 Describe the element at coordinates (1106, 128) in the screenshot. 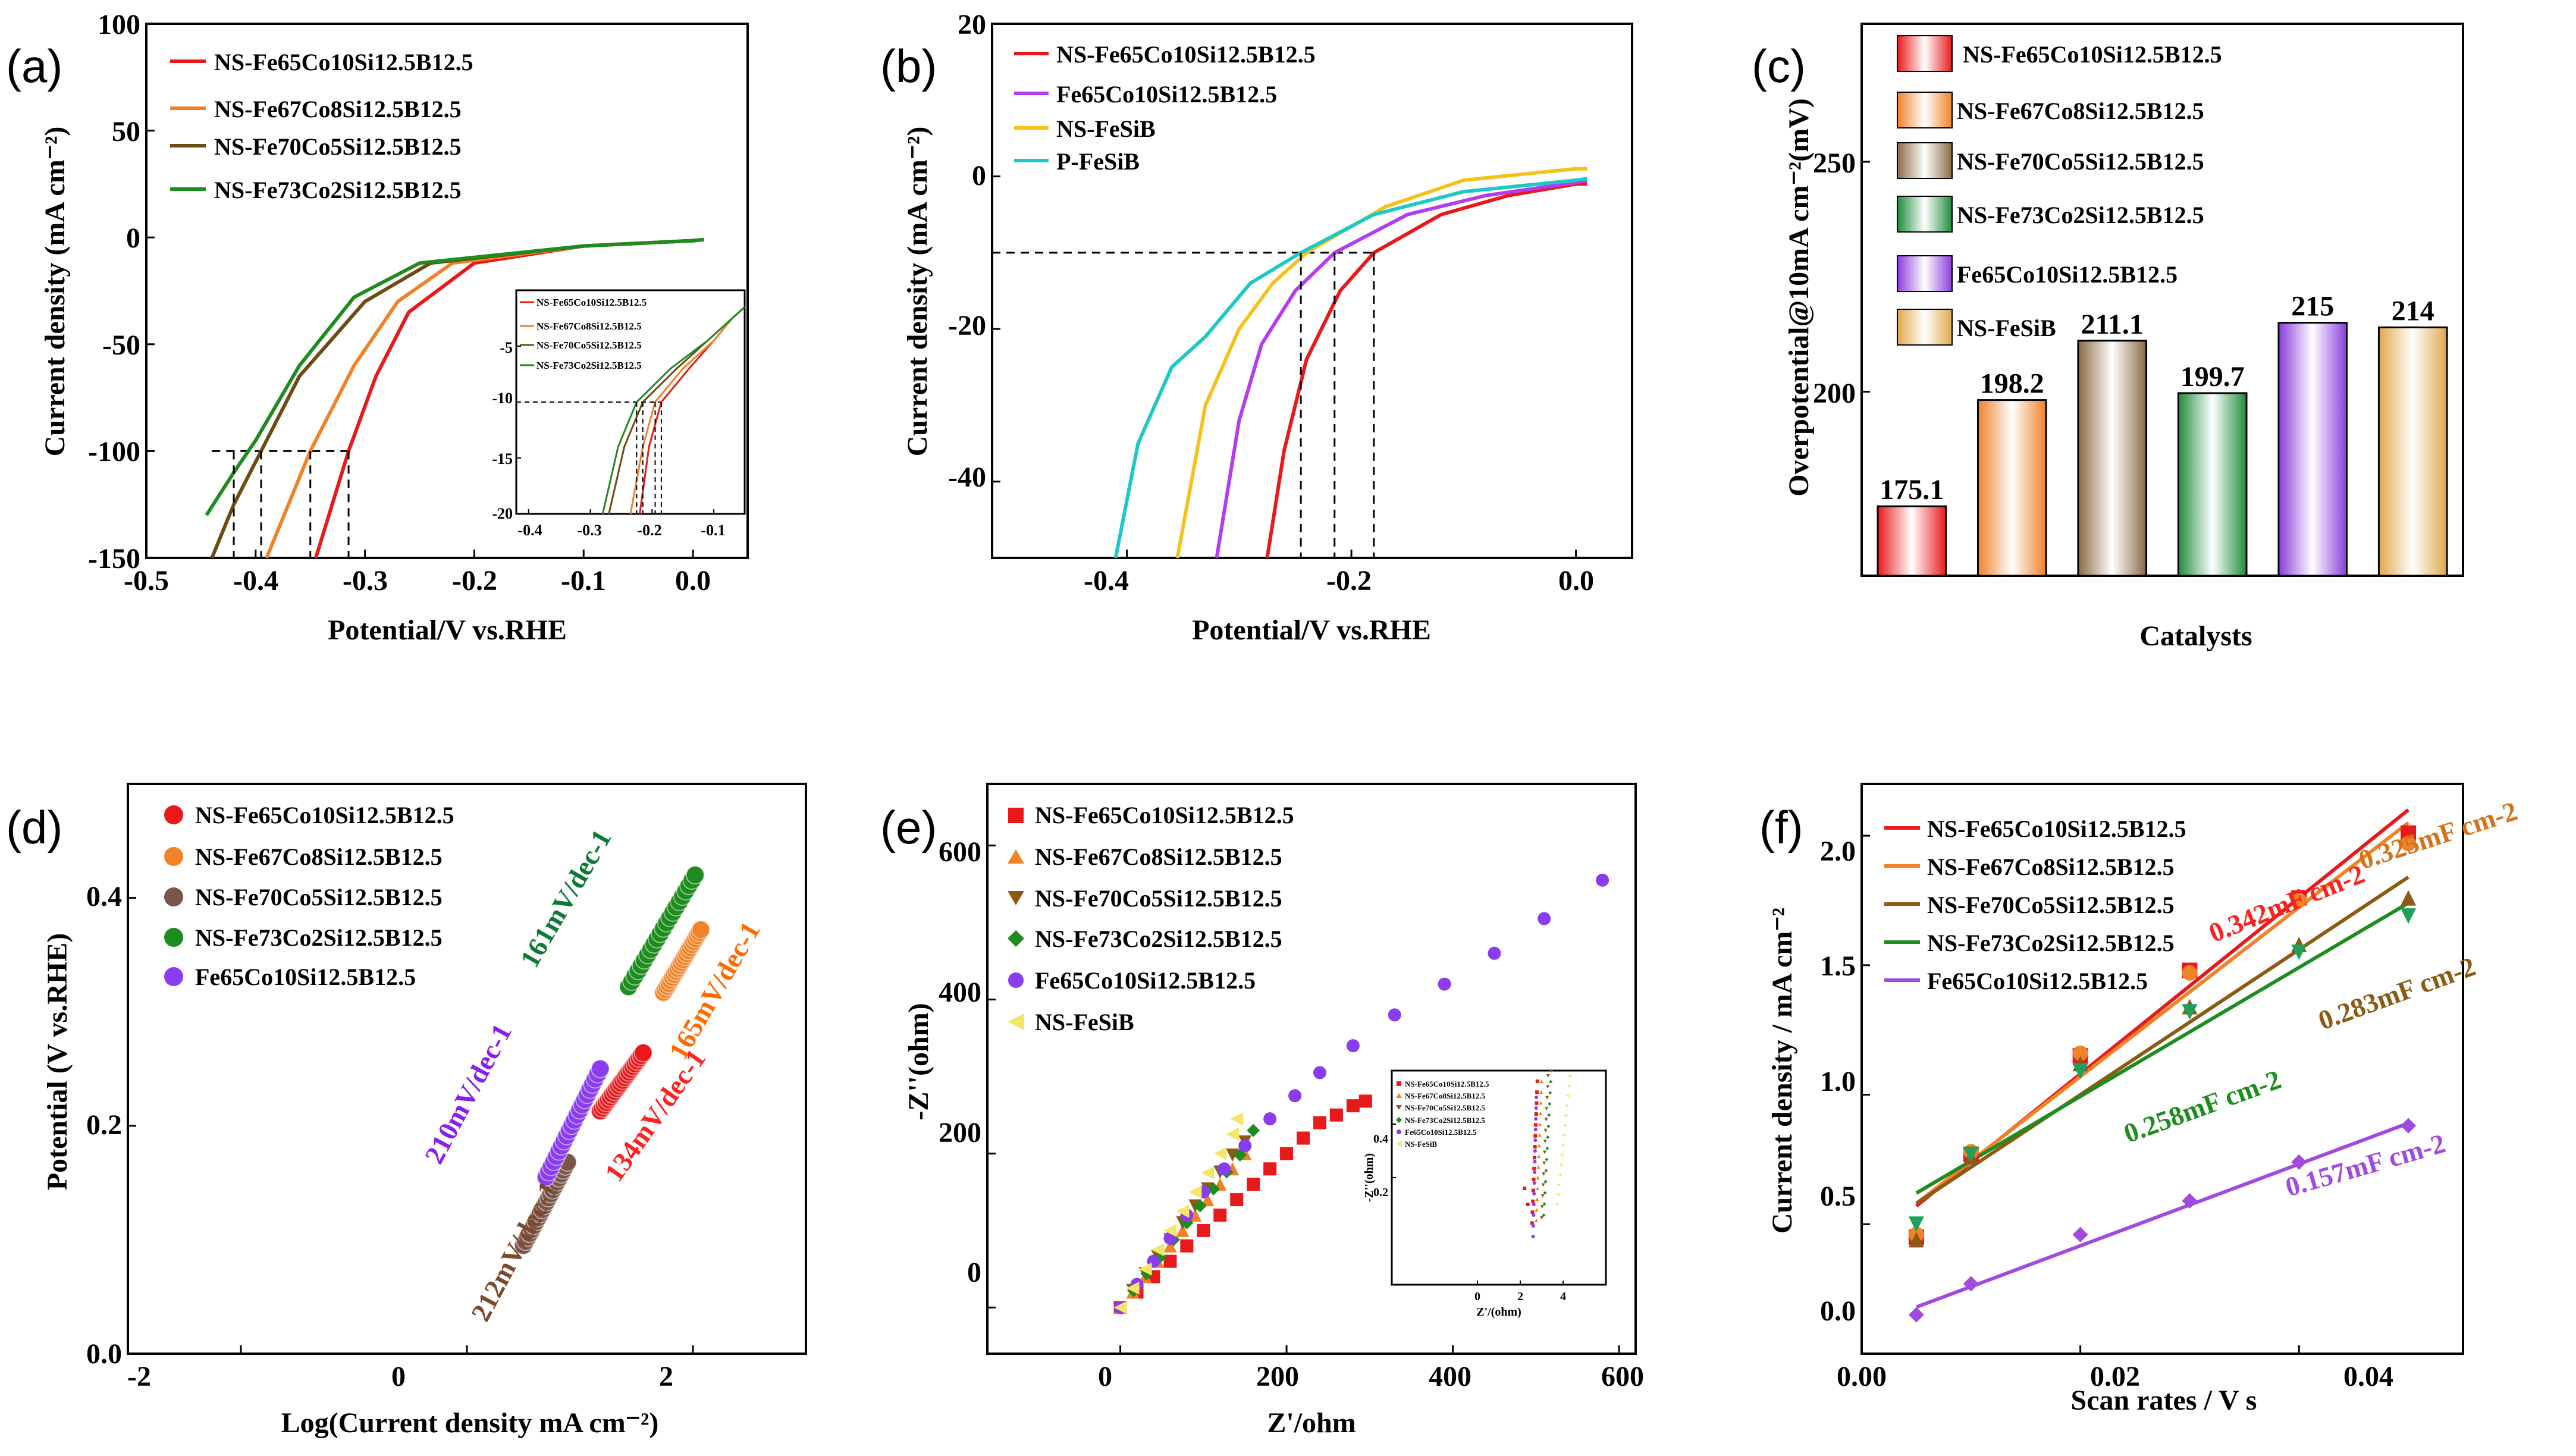

I see `b-legend-label: NS-FeSiB` at that location.